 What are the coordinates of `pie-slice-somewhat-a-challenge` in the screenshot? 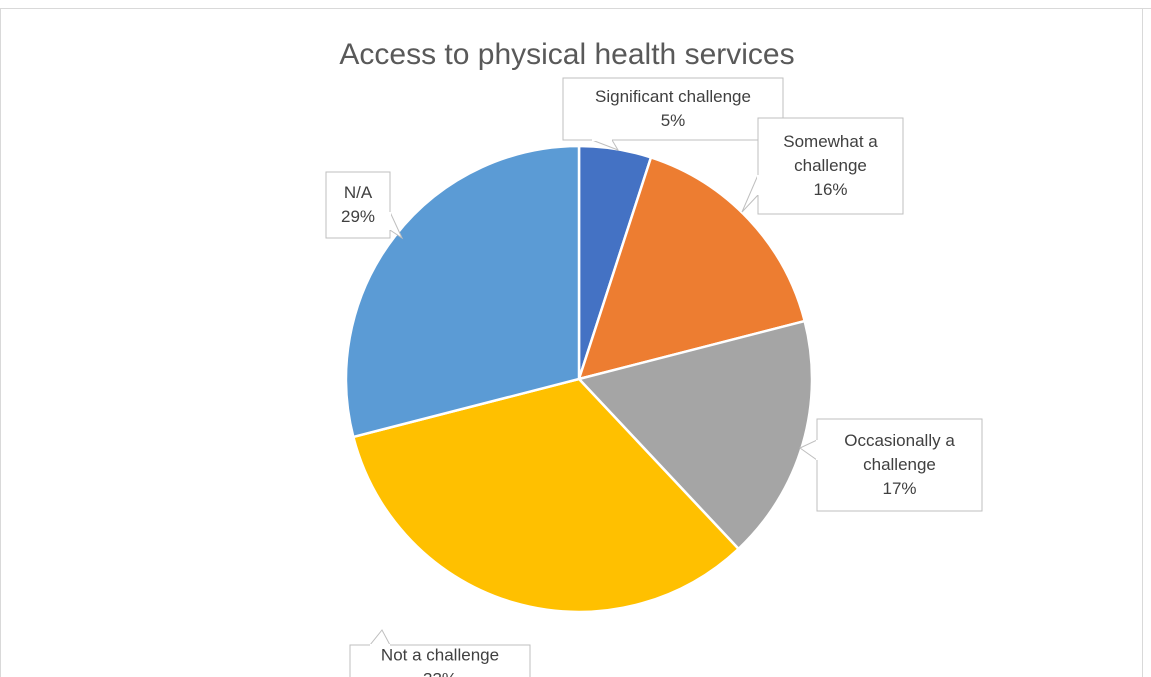 It's located at (691, 268).